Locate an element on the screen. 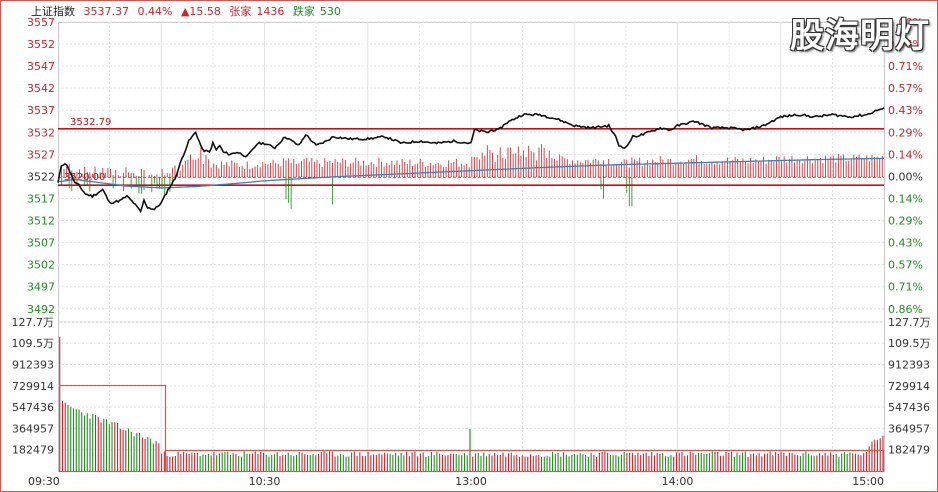 This screenshot has width=938, height=492. price-tick-label: 3512 is located at coordinates (41, 221).